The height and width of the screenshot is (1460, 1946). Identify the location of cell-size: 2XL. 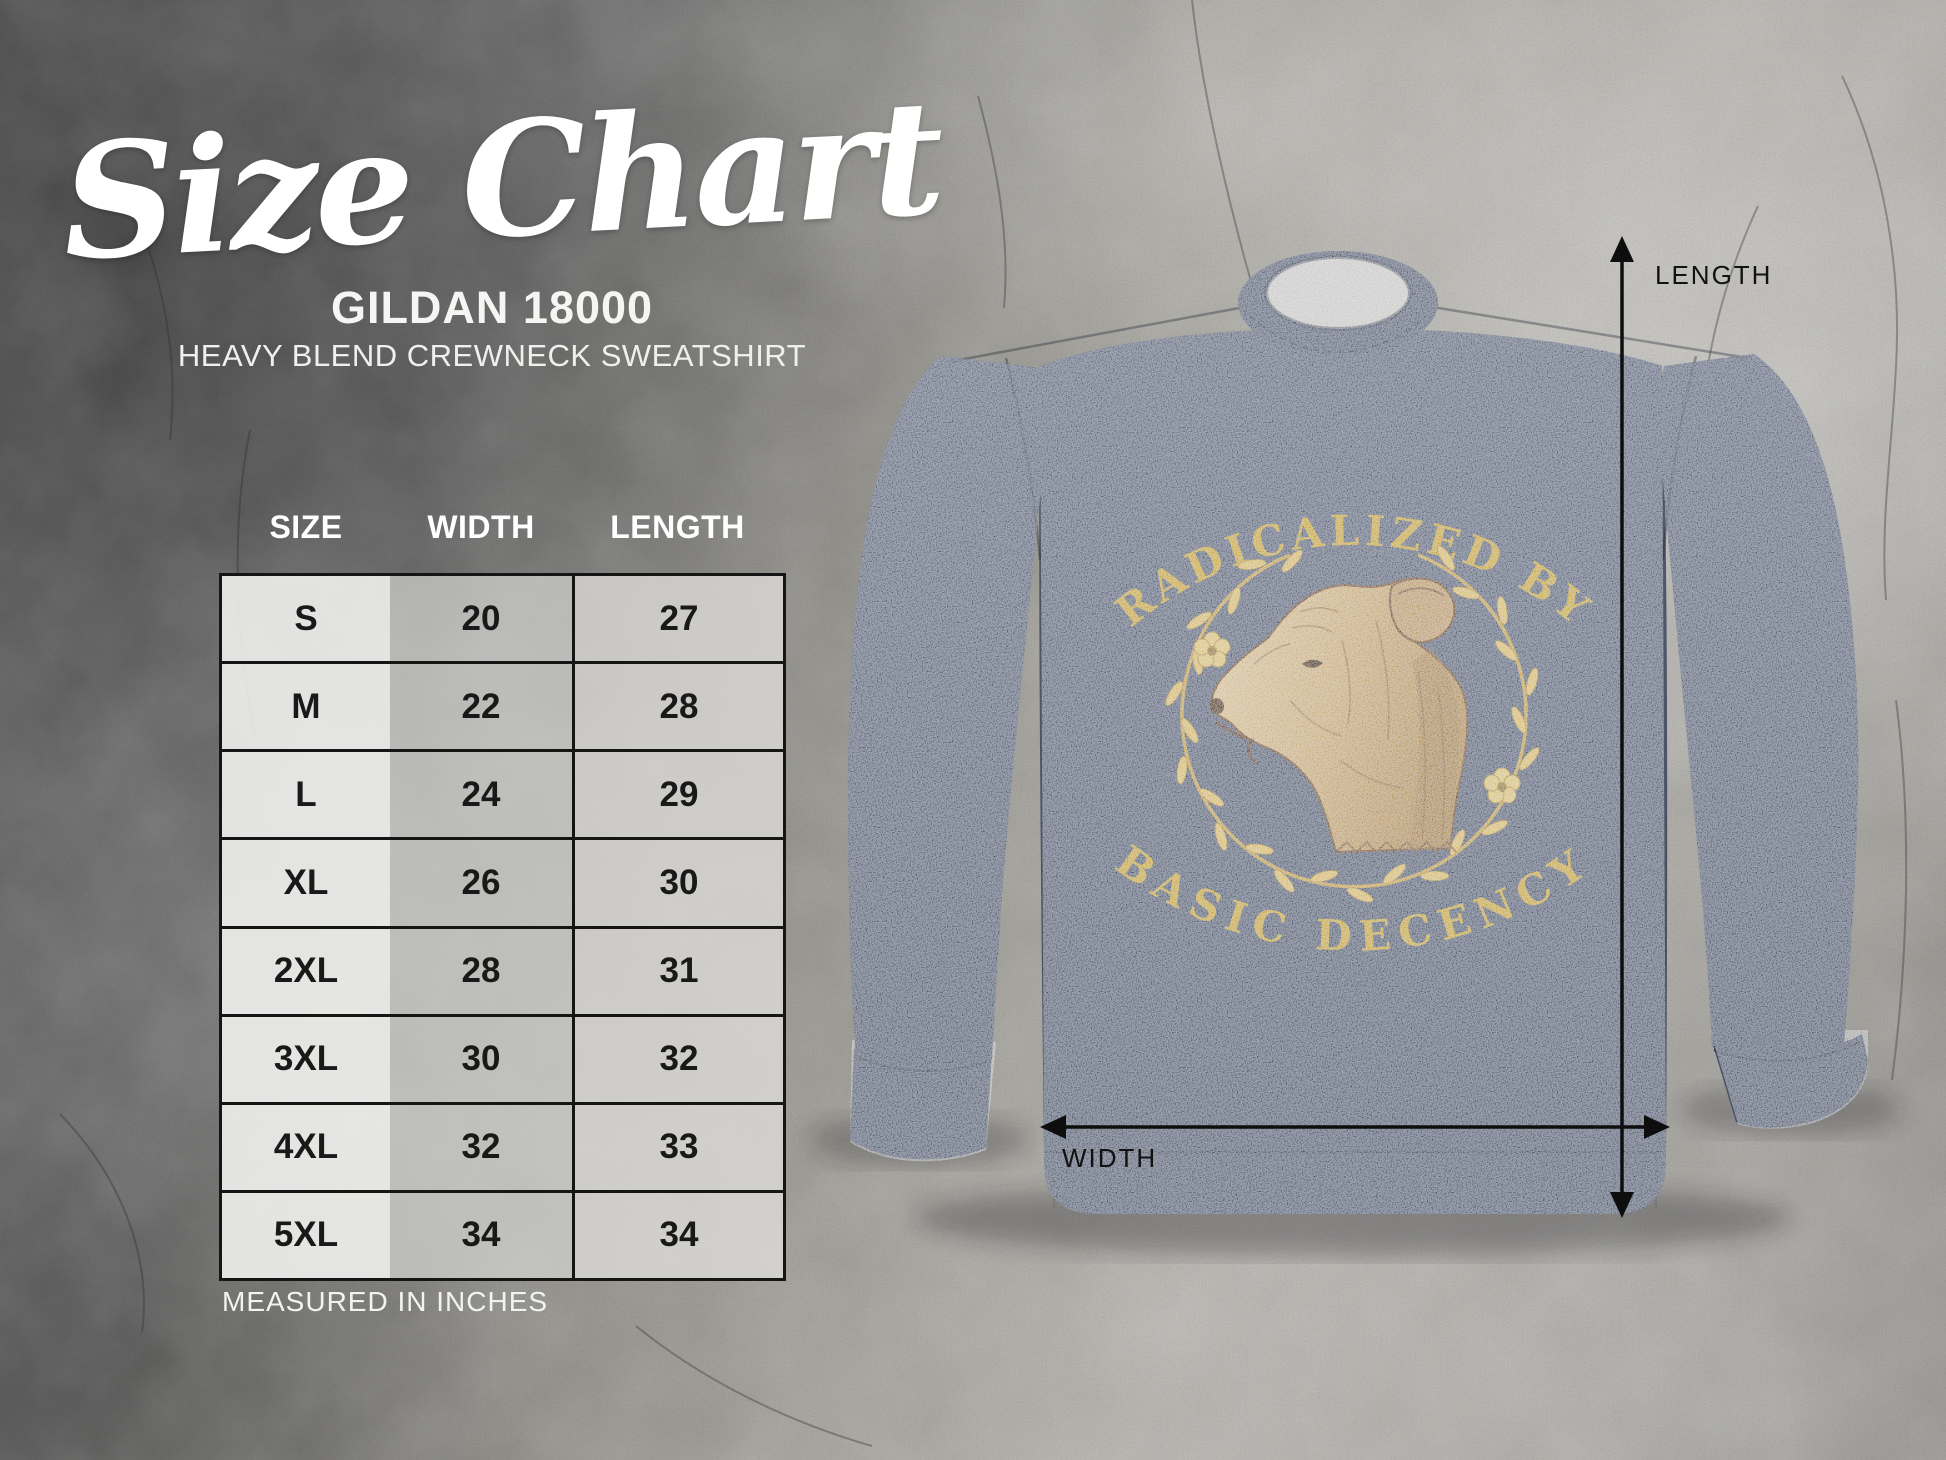
(306, 971).